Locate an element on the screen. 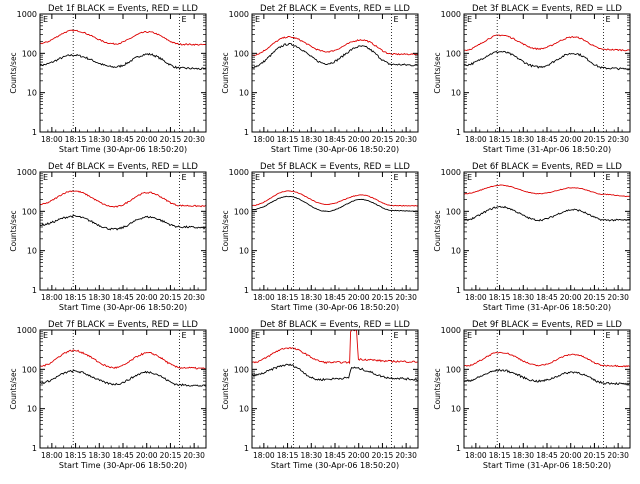 Image resolution: width=640 pixels, height=484 pixels. chart-title: Det 6f BLACK = Events, RED = LLD is located at coordinates (547, 167).